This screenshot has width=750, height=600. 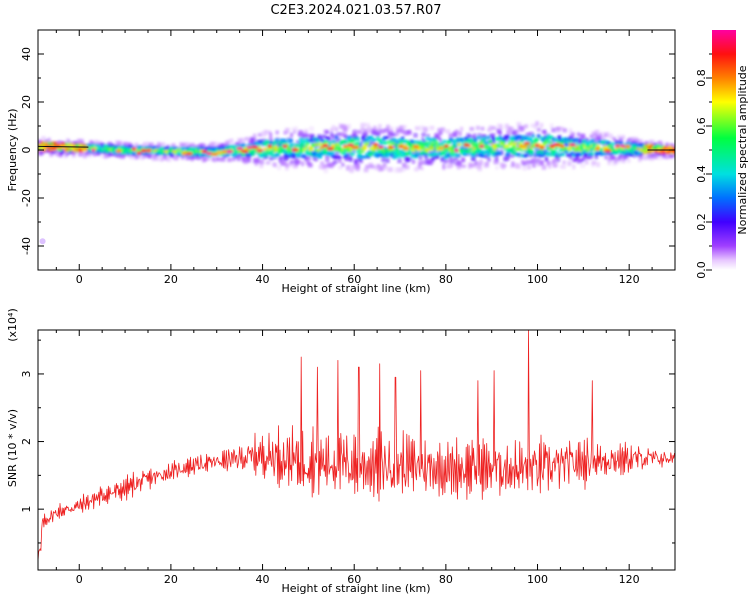 What do you see at coordinates (537, 579) in the screenshot?
I see `snr-x-tick-label: 100` at bounding box center [537, 579].